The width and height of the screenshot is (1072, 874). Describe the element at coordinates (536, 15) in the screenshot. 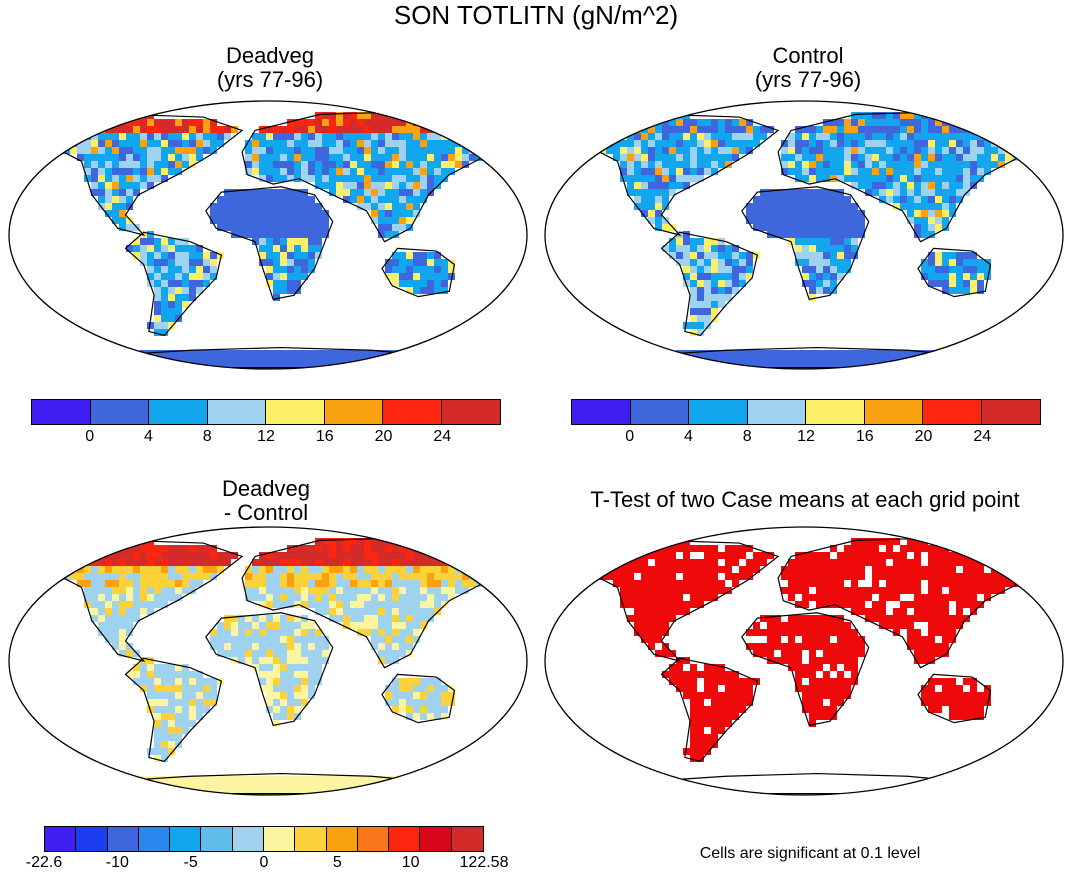

I see `figure-title: SON TOTLITN (gN/m^2)` at that location.